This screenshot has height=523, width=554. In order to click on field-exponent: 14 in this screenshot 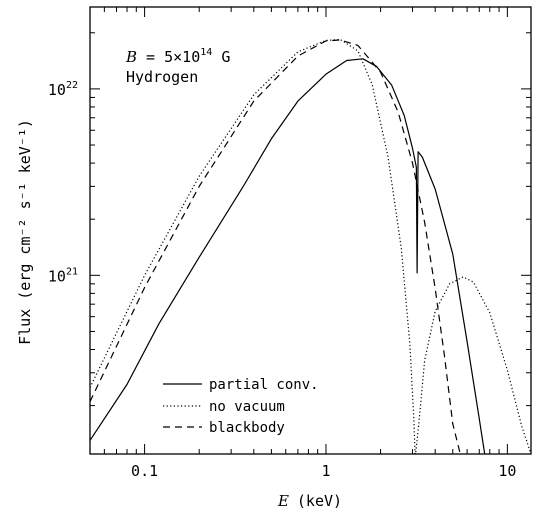, I will do `click(206, 52)`.